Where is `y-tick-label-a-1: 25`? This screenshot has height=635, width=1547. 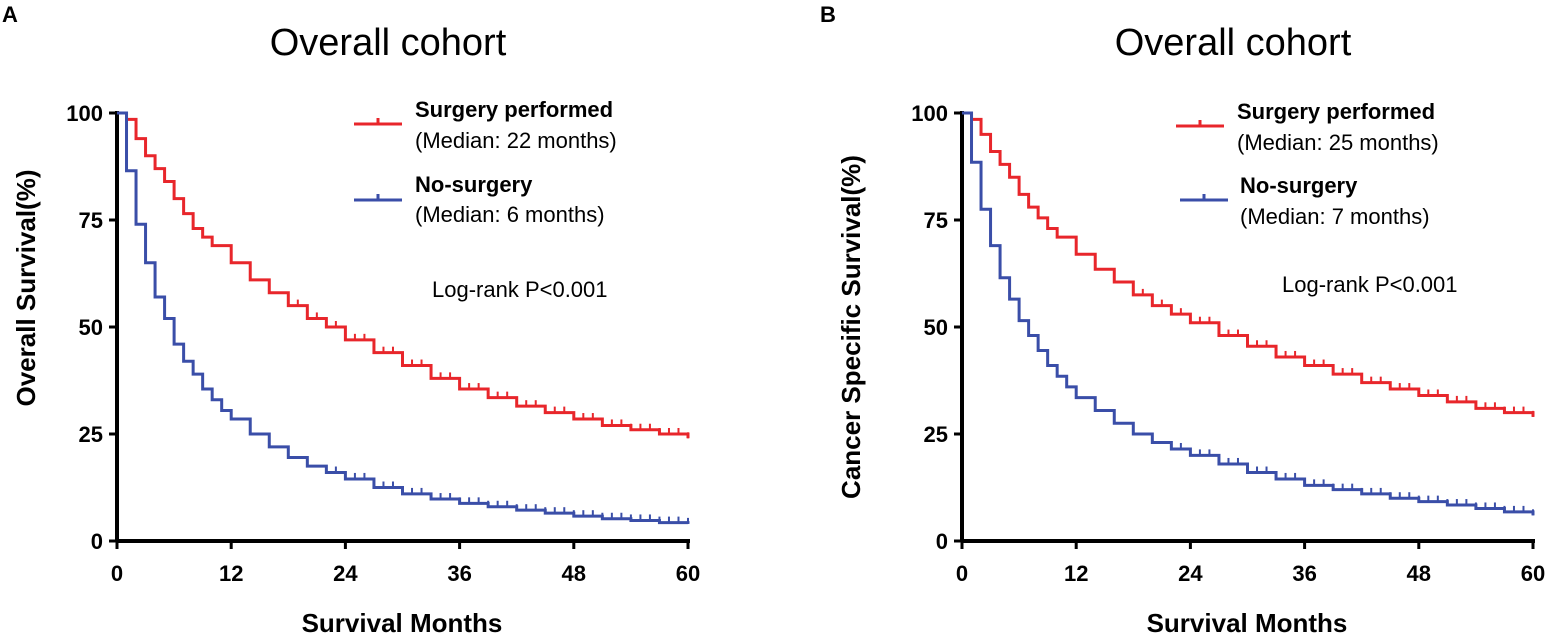 y-tick-label-a-1: 25 is located at coordinates (91, 434).